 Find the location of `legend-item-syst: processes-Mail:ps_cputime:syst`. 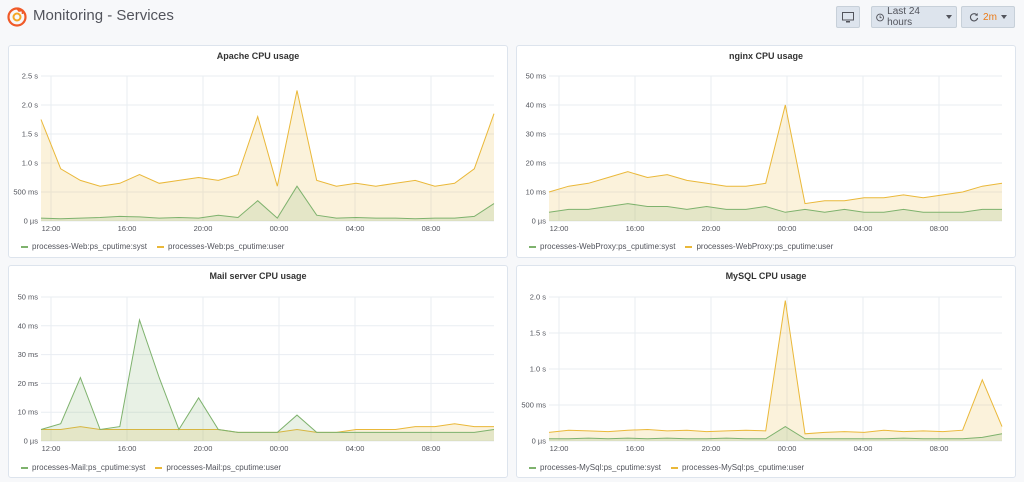

legend-item-syst: processes-Mail:ps_cputime:syst is located at coordinates (83, 467).